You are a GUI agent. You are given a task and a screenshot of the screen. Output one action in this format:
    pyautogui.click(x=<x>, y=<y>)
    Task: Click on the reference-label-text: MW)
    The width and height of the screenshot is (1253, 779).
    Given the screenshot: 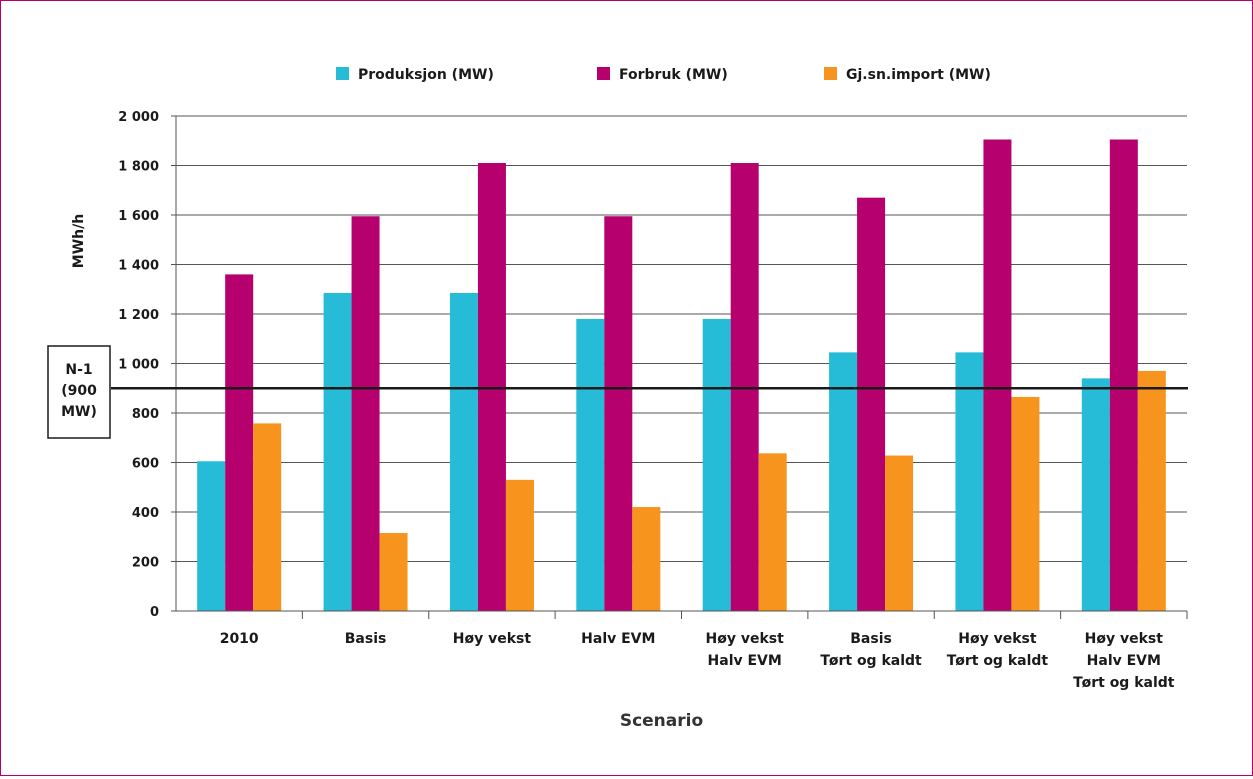 What is the action you would take?
    pyautogui.click(x=79, y=412)
    